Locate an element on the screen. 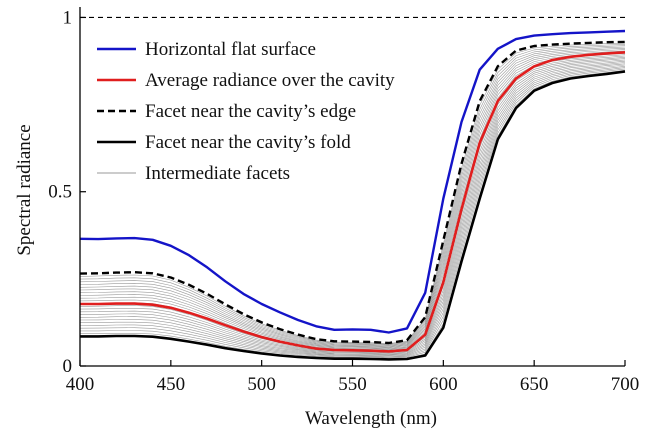 Image resolution: width=649 pixels, height=433 pixels. y-axis-title: Spectral radiance is located at coordinates (24, 189).